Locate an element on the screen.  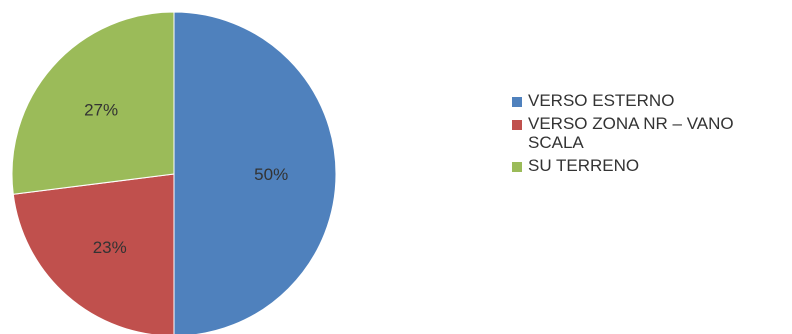
legend-swatch-verso-zona-nr is located at coordinates (517, 125).